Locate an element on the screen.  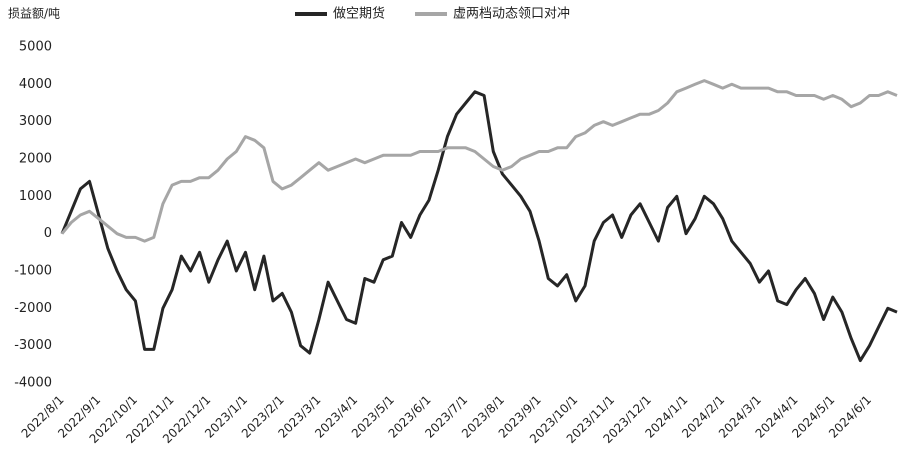
y-tick-label: 3000 is located at coordinates (35, 121).